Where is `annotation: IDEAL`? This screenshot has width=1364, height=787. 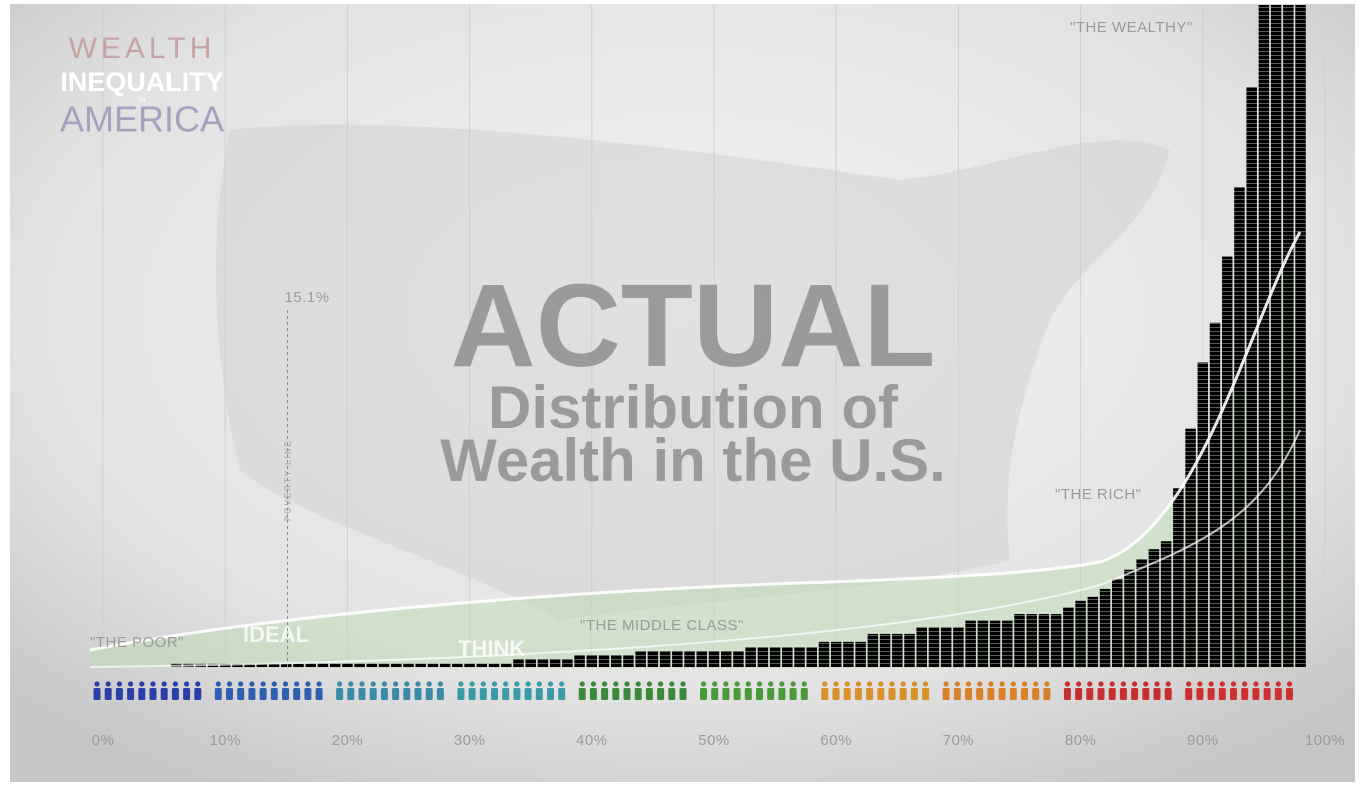
annotation: IDEAL is located at coordinates (276, 634).